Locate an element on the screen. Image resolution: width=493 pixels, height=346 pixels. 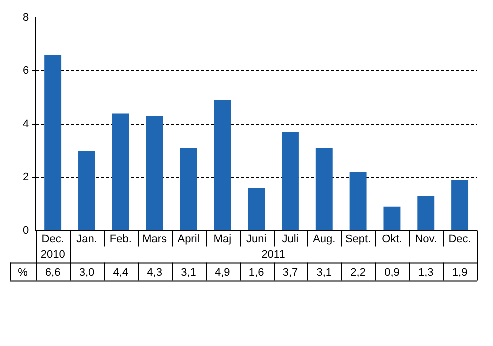
x-tick-label: Maj is located at coordinates (223, 239).